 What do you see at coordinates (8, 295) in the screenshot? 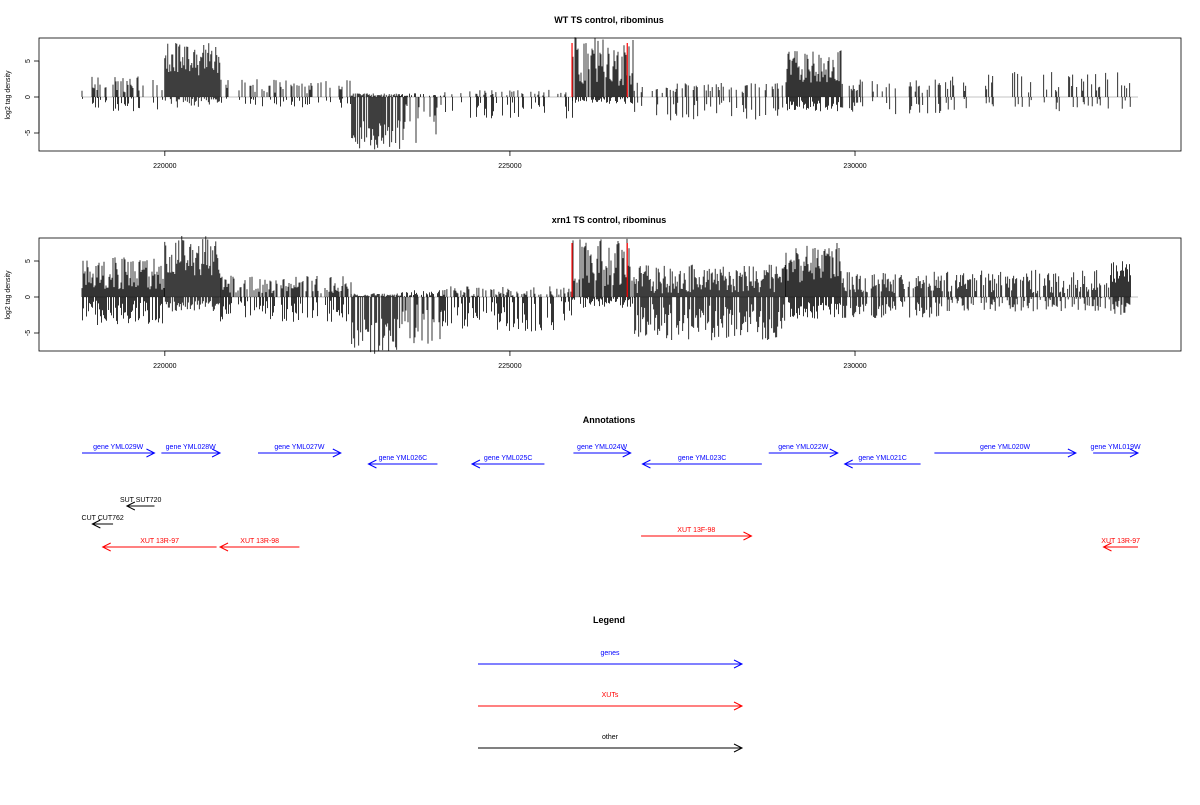
I see `panel-xrn1-ylabel: log2 tag density` at bounding box center [8, 295].